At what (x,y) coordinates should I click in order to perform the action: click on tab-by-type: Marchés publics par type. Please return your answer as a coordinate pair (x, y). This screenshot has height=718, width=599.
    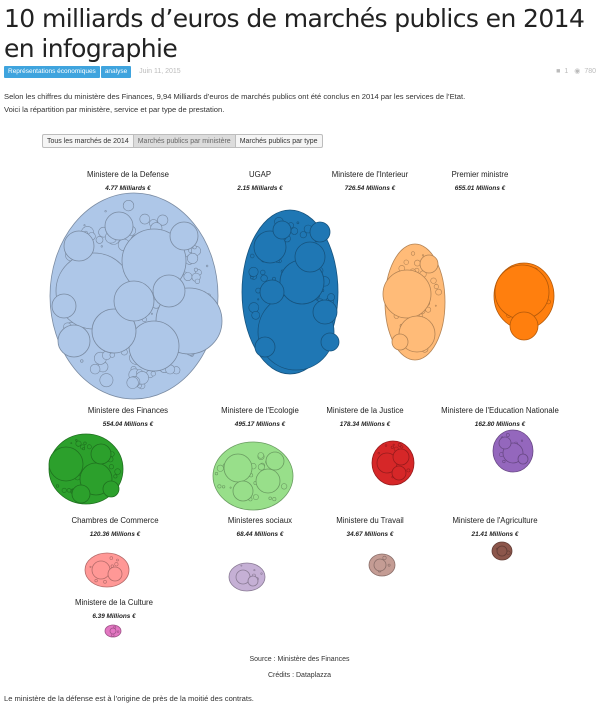
    Looking at the image, I should click on (278, 141).